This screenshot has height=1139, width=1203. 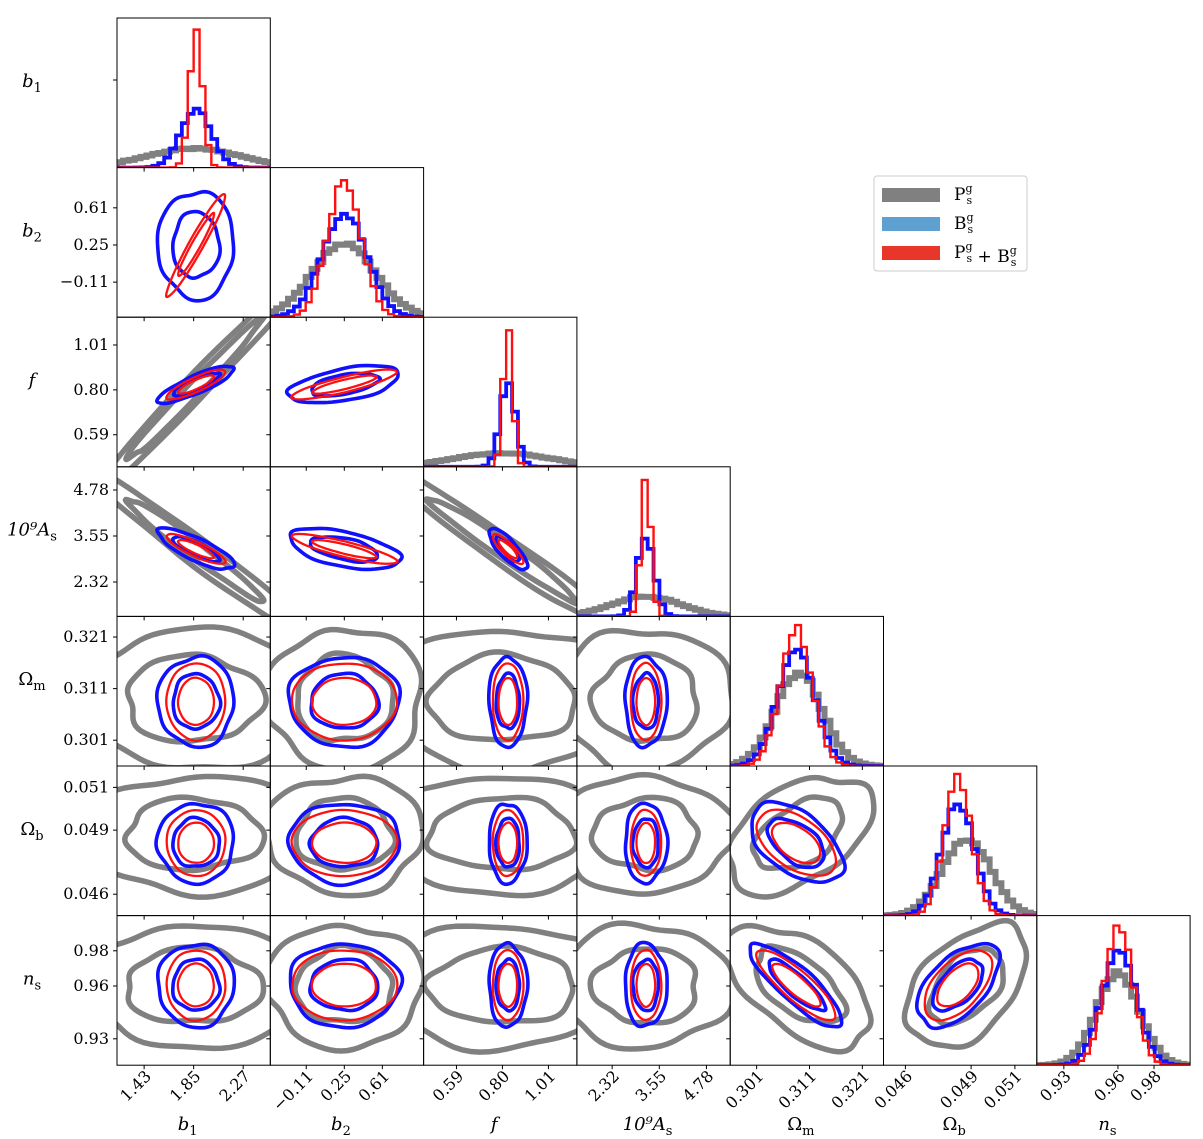 I want to click on xtick-label: 0.321, so click(x=850, y=1090).